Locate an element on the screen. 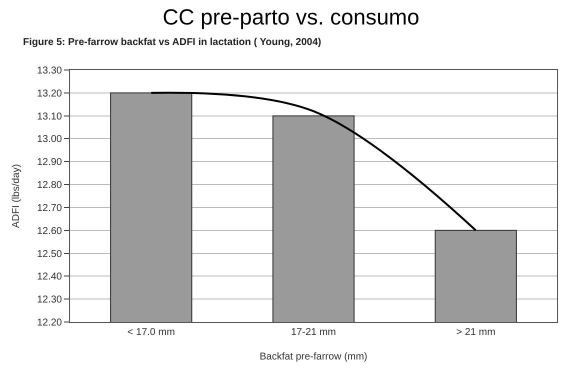 The width and height of the screenshot is (582, 372). chart-subtitle: Figure 5: Pre-farrow backfat vs ADFI in lactation ( Young, 2004) is located at coordinates (172, 42).